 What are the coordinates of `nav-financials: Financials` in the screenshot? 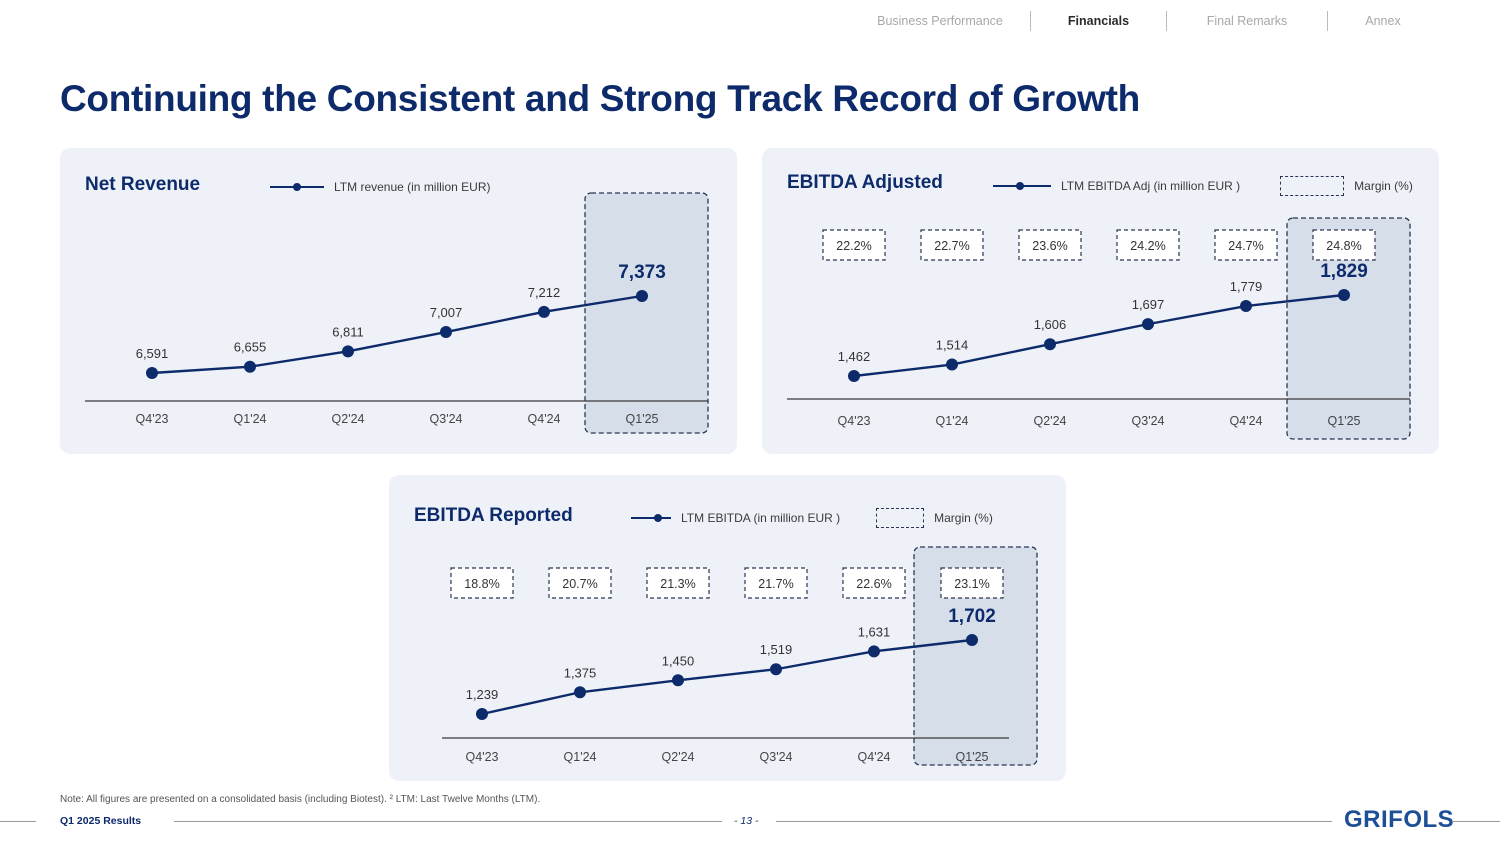 It's located at (1098, 21).